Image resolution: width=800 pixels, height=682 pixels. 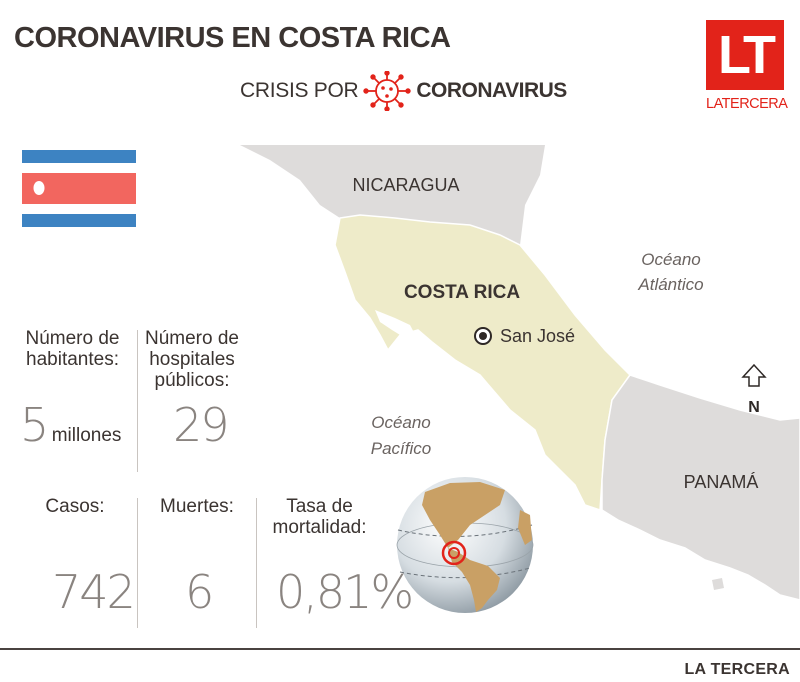 What do you see at coordinates (400, 649) in the screenshot?
I see `footer-rule` at bounding box center [400, 649].